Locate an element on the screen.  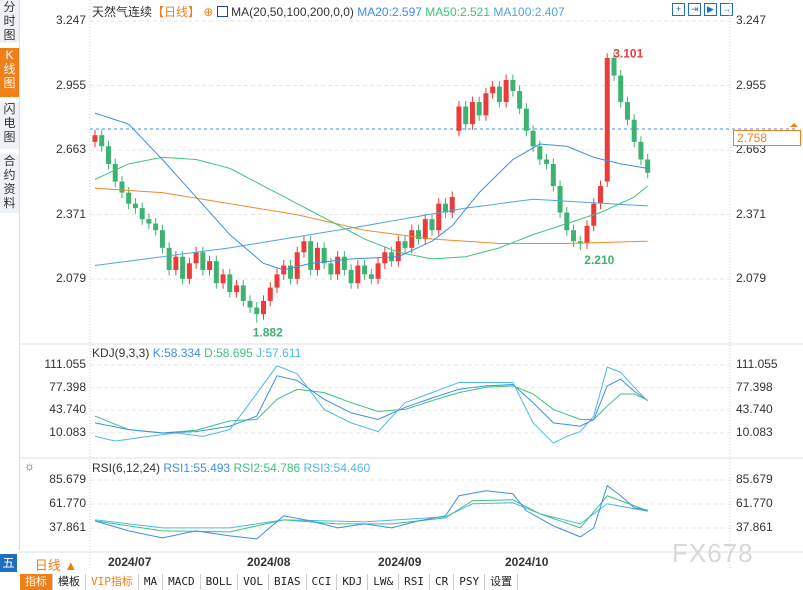
ma-chart-icon is located at coordinates (222, 11).